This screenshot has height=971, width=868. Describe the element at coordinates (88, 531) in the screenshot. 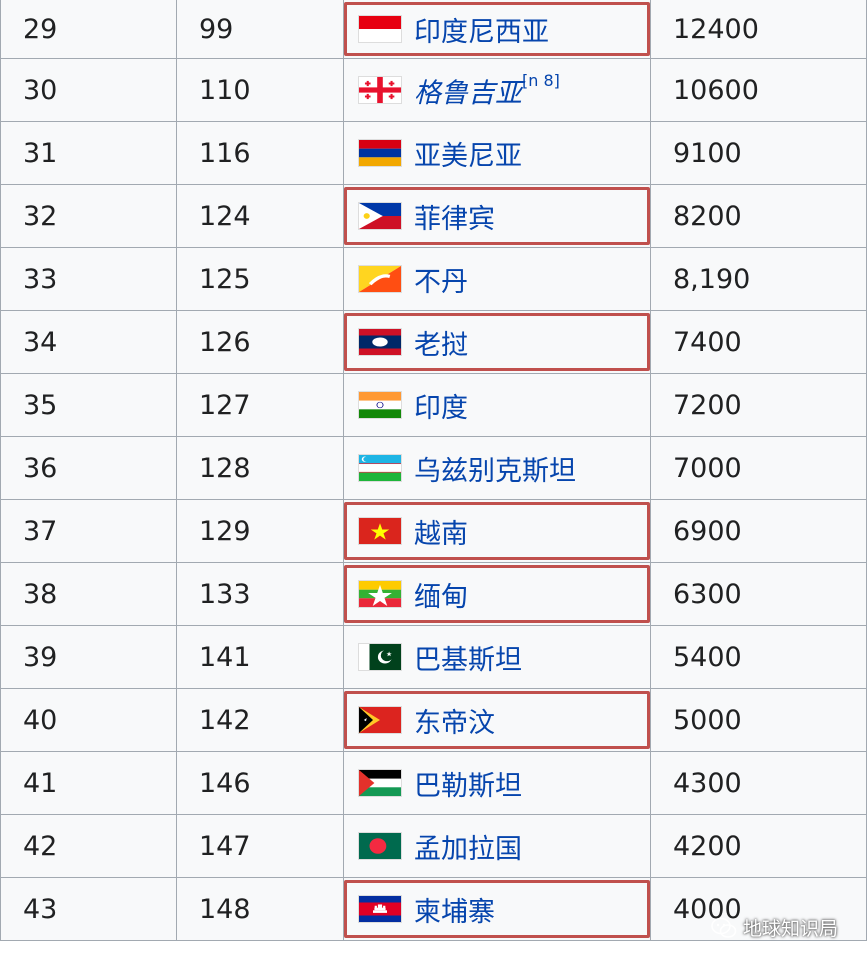

I see `rank-cell: 37` at that location.